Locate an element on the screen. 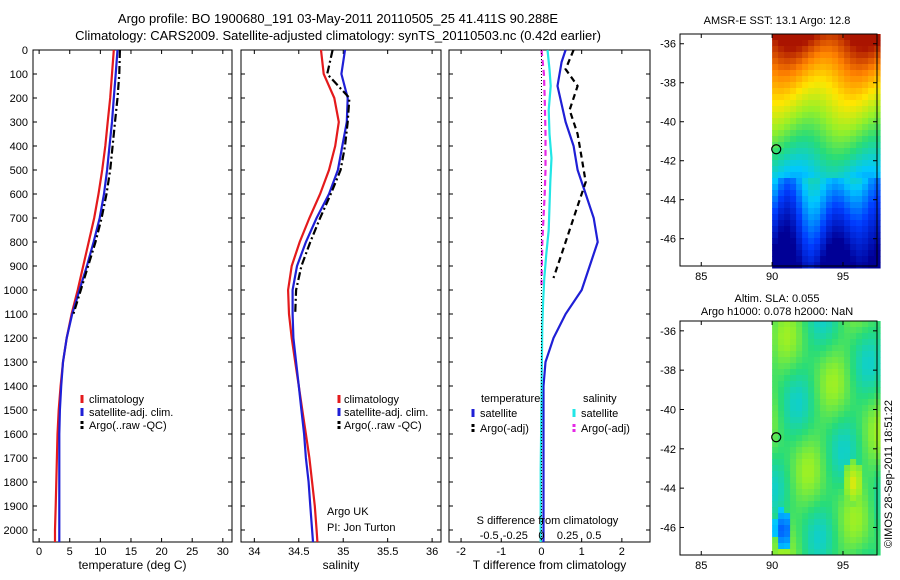  argo-position-marker is located at coordinates (776, 149).